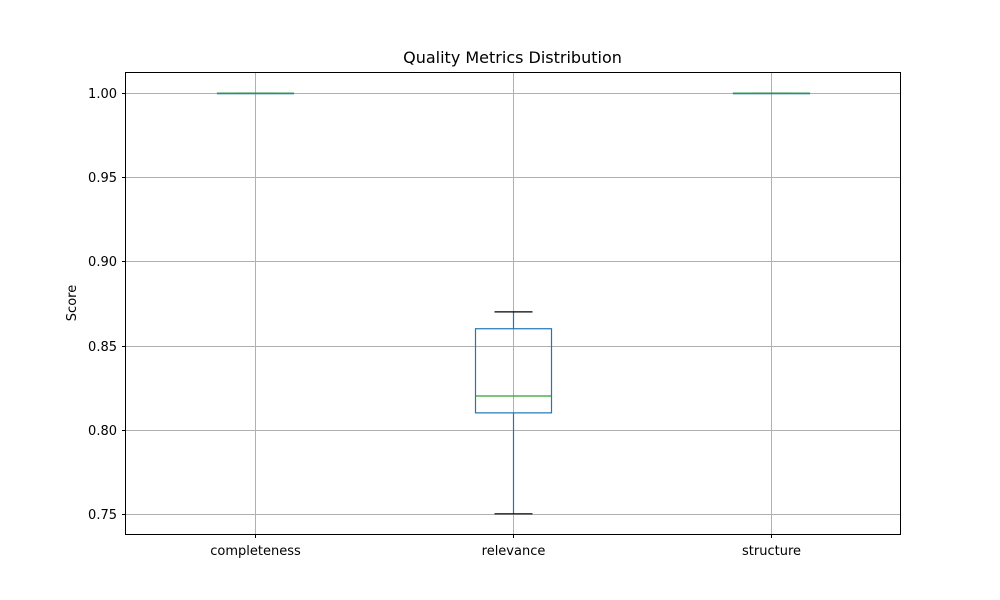 The image size is (1000, 600). What do you see at coordinates (771, 551) in the screenshot?
I see `x-tick-label: structure` at bounding box center [771, 551].